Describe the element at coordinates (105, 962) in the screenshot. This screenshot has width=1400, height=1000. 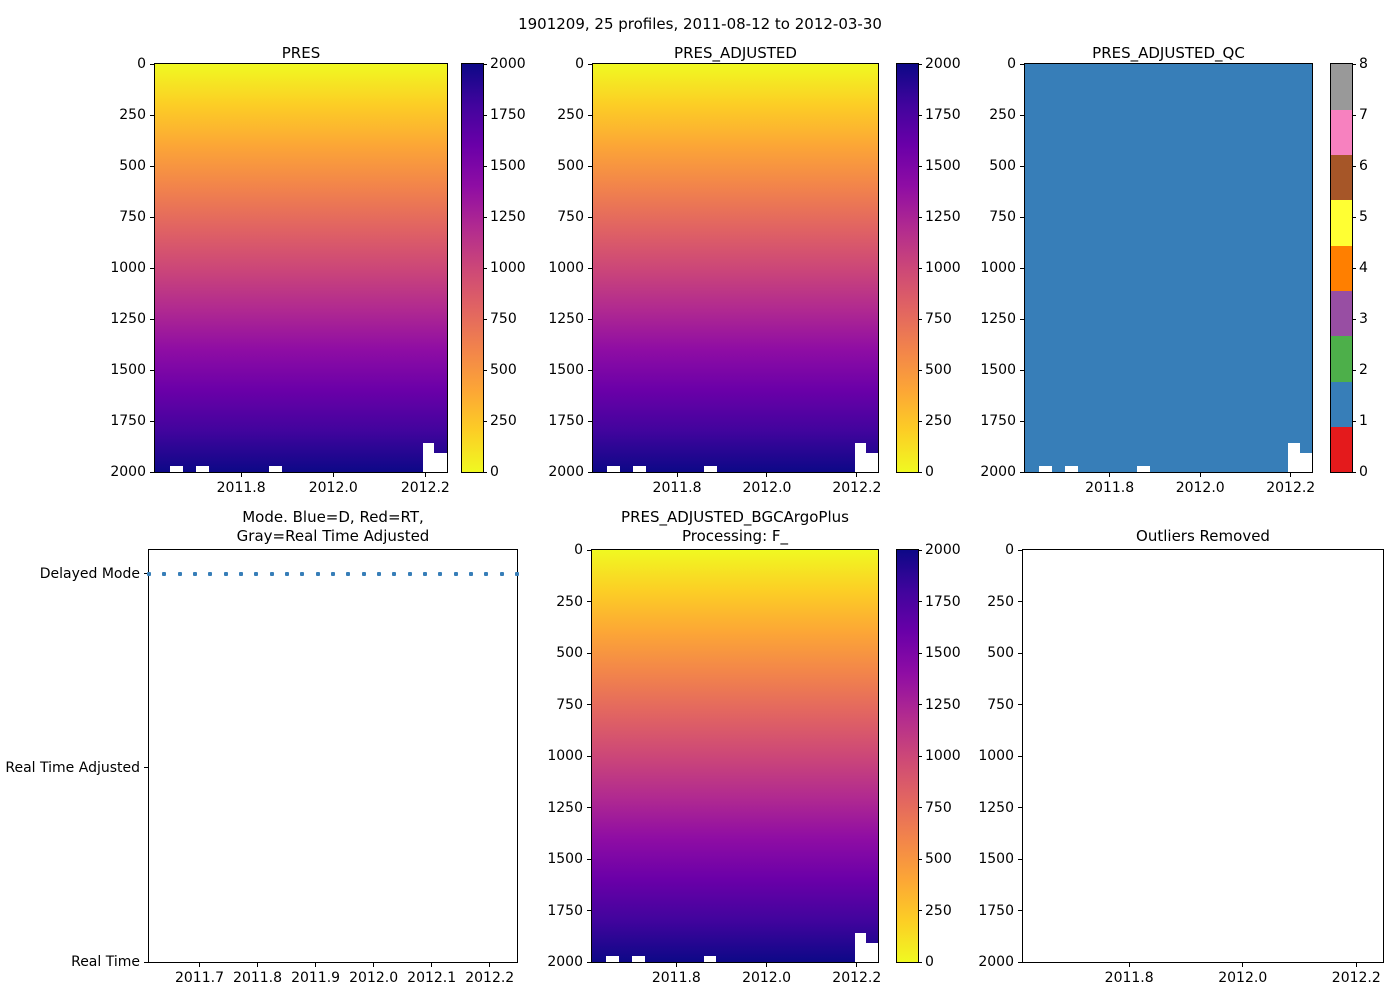
I see `y-category-label: Real Time` at that location.